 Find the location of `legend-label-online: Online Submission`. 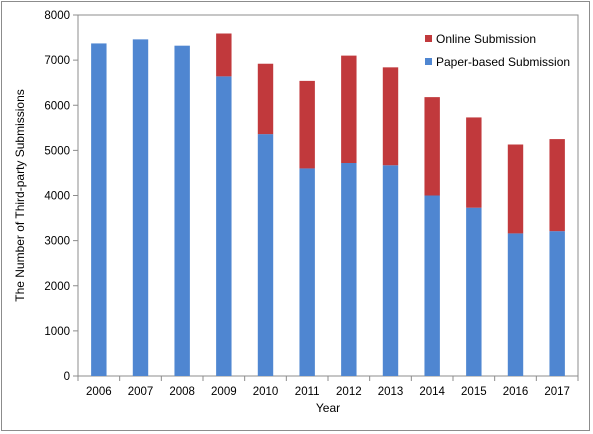

legend-label-online: Online Submission is located at coordinates (486, 39).